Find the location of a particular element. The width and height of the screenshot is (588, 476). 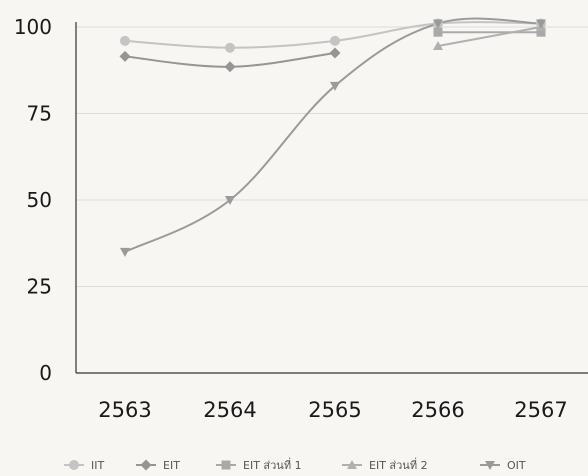

x-tick-label: 2567 is located at coordinates (540, 410).